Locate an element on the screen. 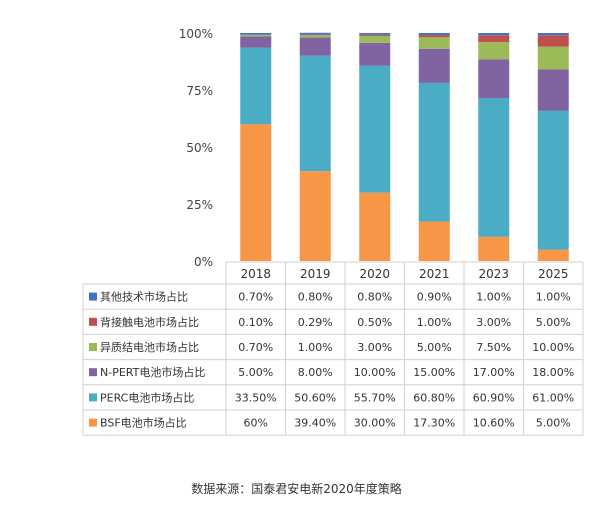 The image size is (593, 515). data-label: 50.60% is located at coordinates (315, 397).